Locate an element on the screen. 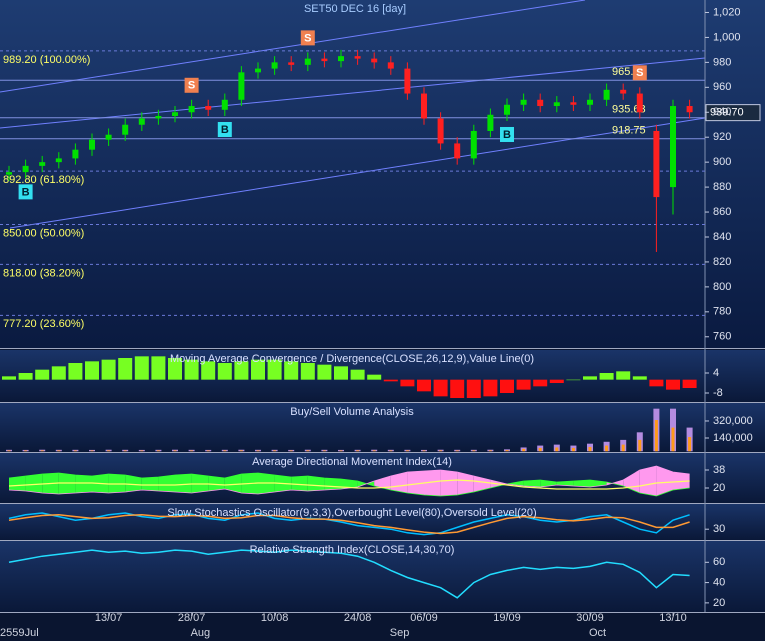 Image resolution: width=765 pixels, height=641 pixels. month-label: 2559 is located at coordinates (12, 633).